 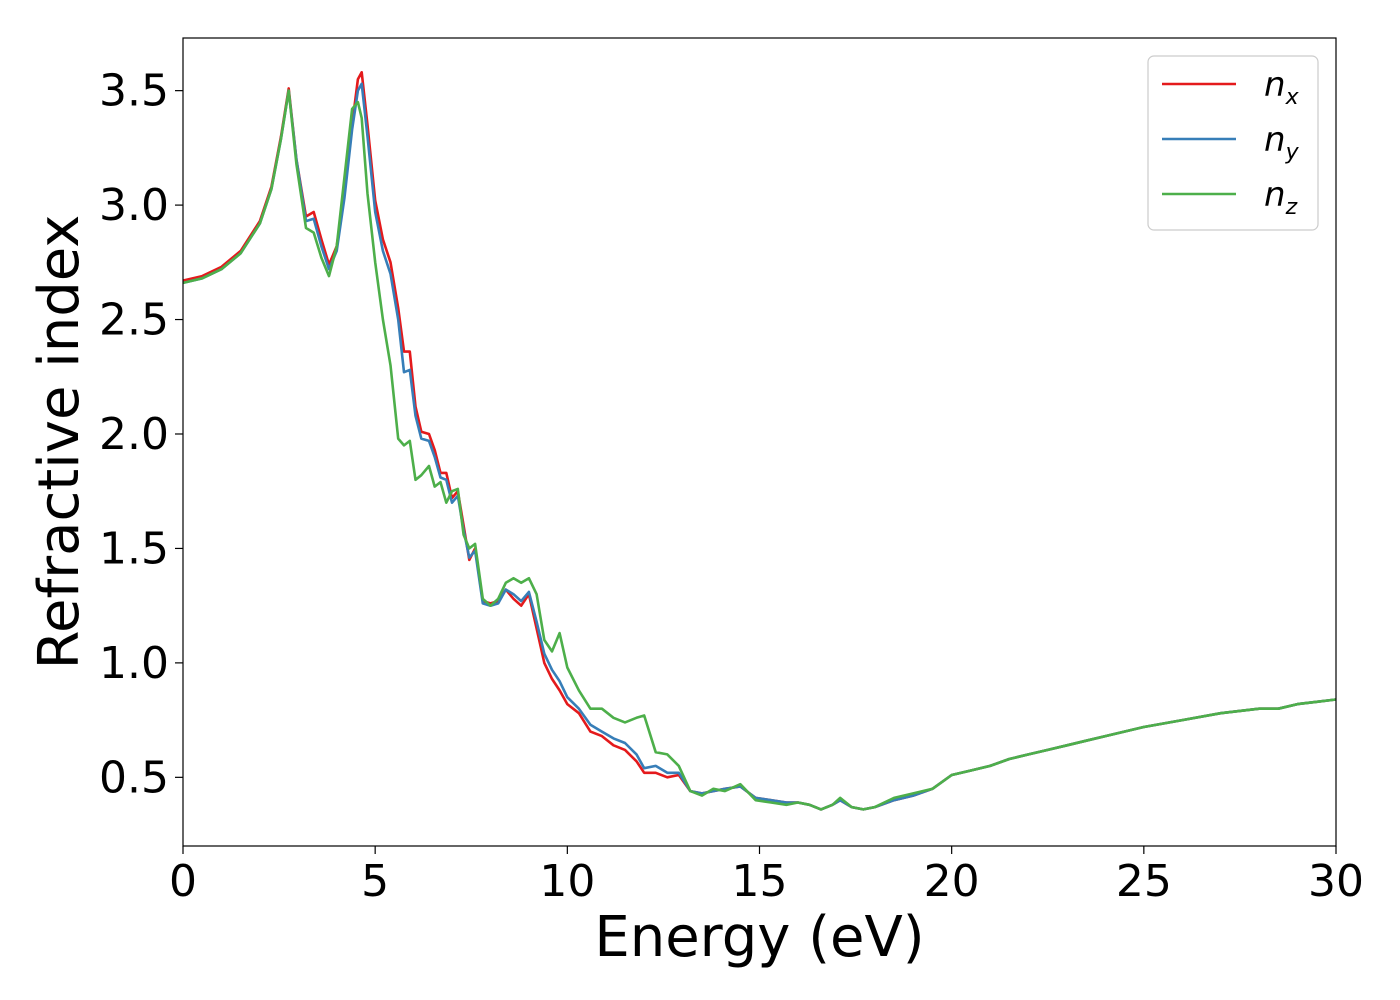 I want to click on x-axis-label: Energy (eV), so click(x=759, y=937).